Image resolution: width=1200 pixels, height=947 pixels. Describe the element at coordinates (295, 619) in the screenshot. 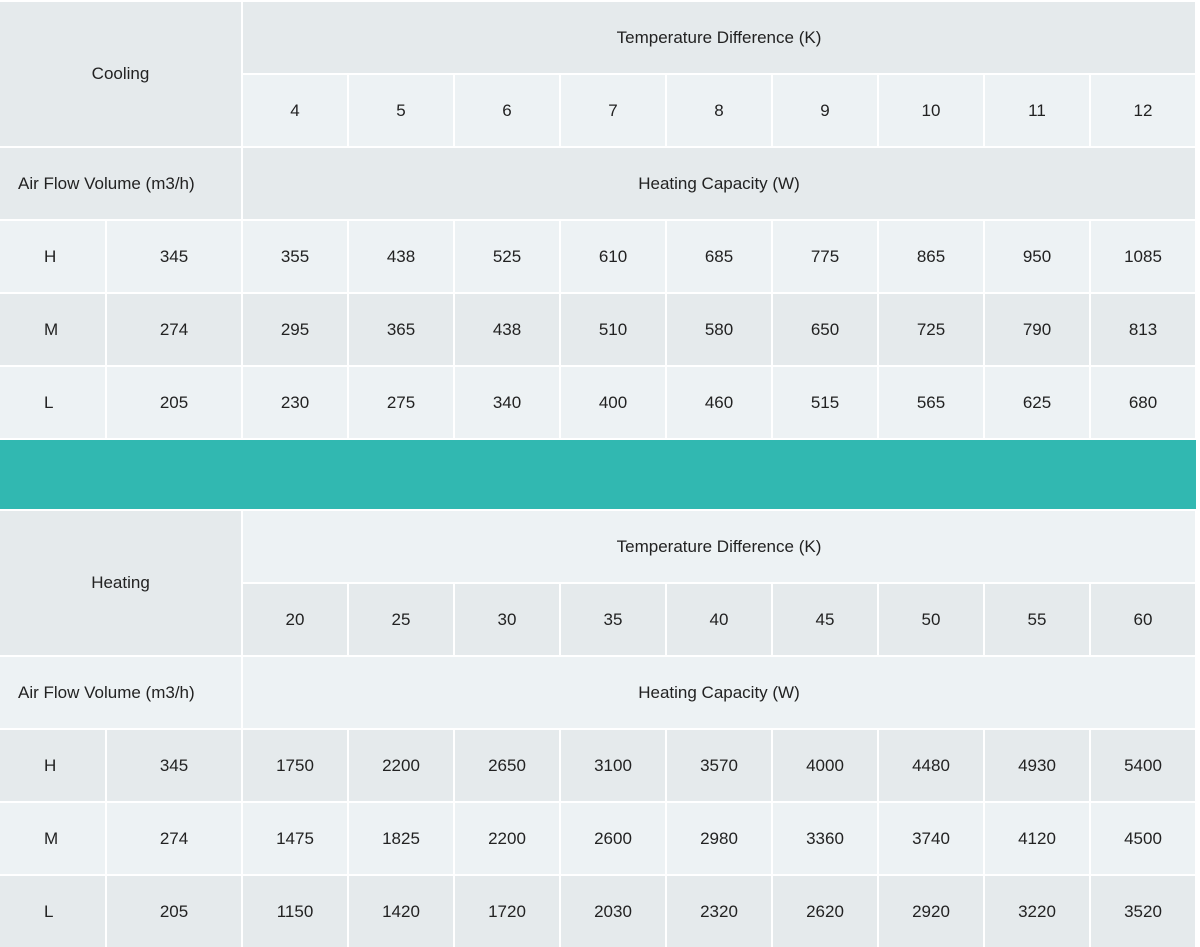

I see `temperature-value: 20` at that location.